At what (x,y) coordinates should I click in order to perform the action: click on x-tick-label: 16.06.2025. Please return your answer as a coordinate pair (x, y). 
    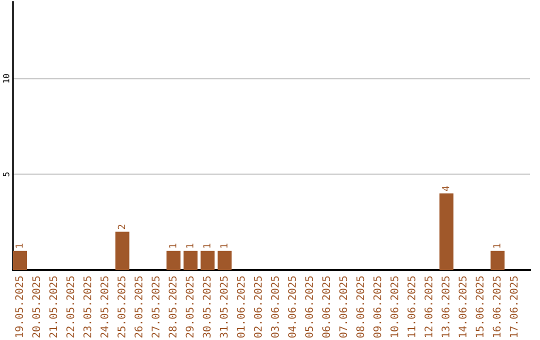
    Looking at the image, I should click on (496, 307).